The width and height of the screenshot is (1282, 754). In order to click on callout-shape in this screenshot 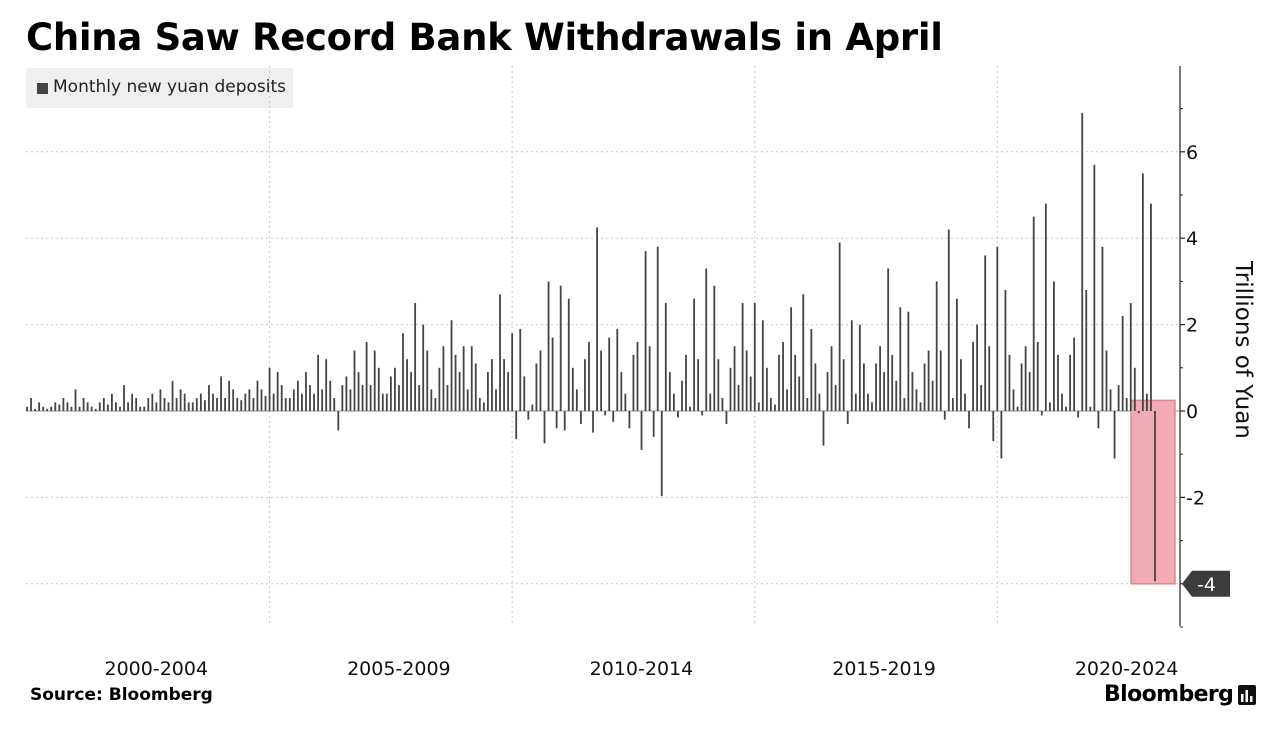, I will do `click(1206, 583)`.